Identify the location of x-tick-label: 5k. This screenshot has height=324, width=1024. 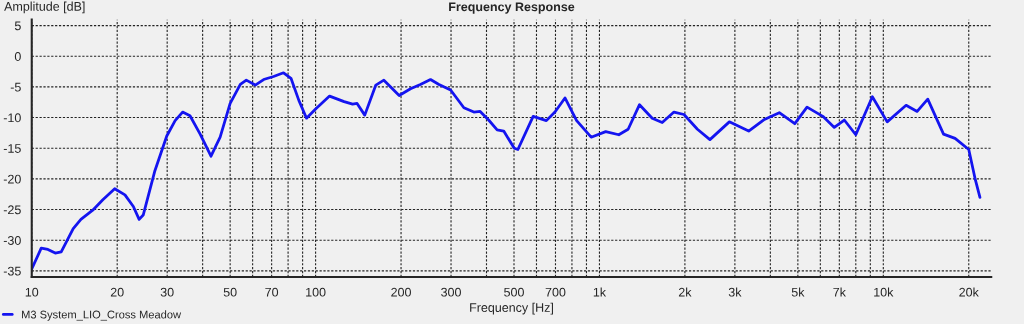
(798, 292).